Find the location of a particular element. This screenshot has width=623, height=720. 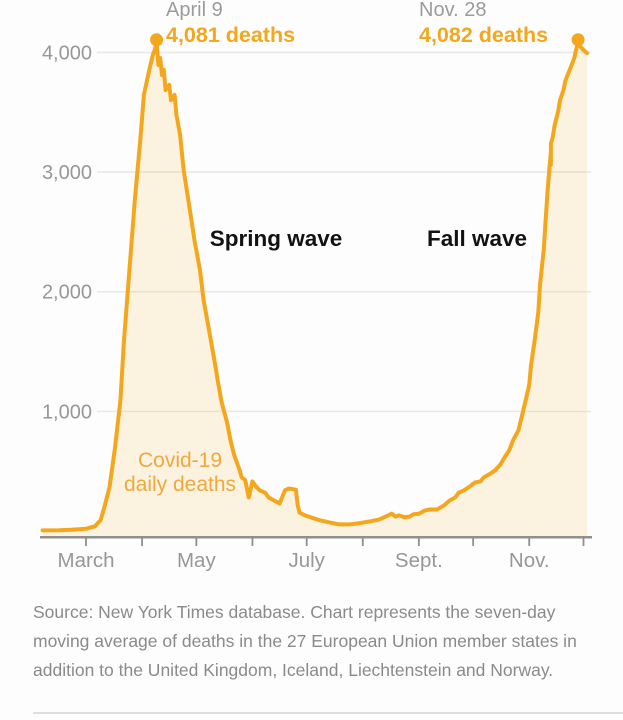

fall-peak-dot is located at coordinates (578, 40).